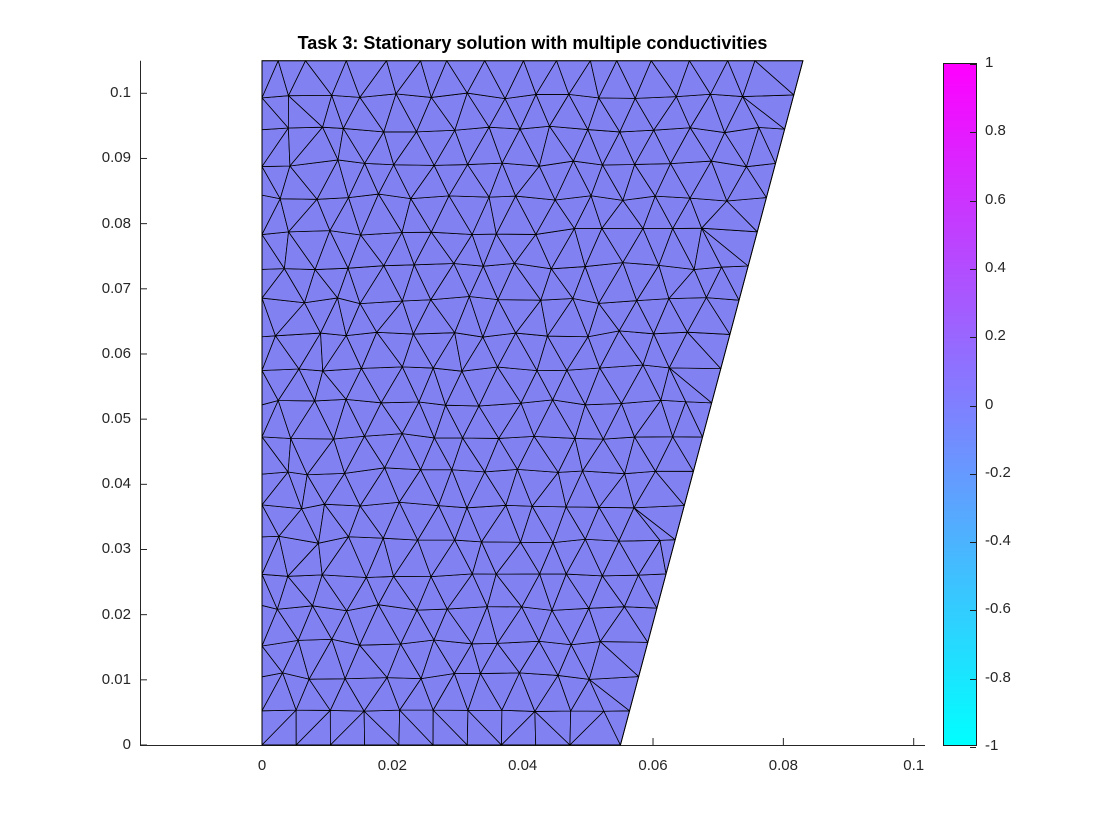  Describe the element at coordinates (116, 484) in the screenshot. I see `y-tick-label: 0.04` at that location.